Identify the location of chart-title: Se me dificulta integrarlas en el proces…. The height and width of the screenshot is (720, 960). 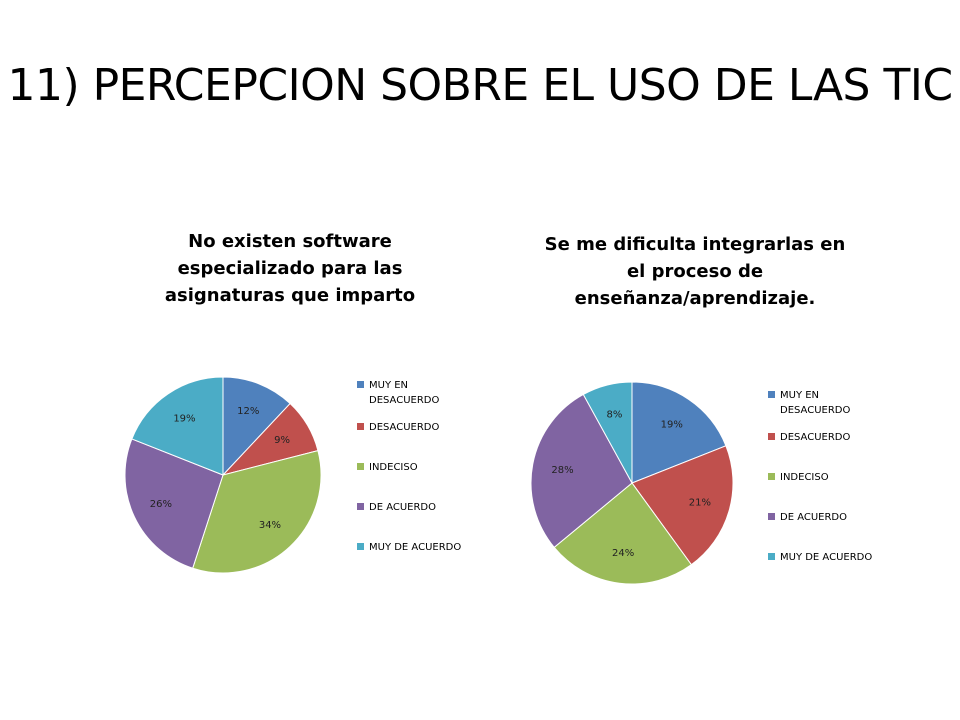
(695, 271).